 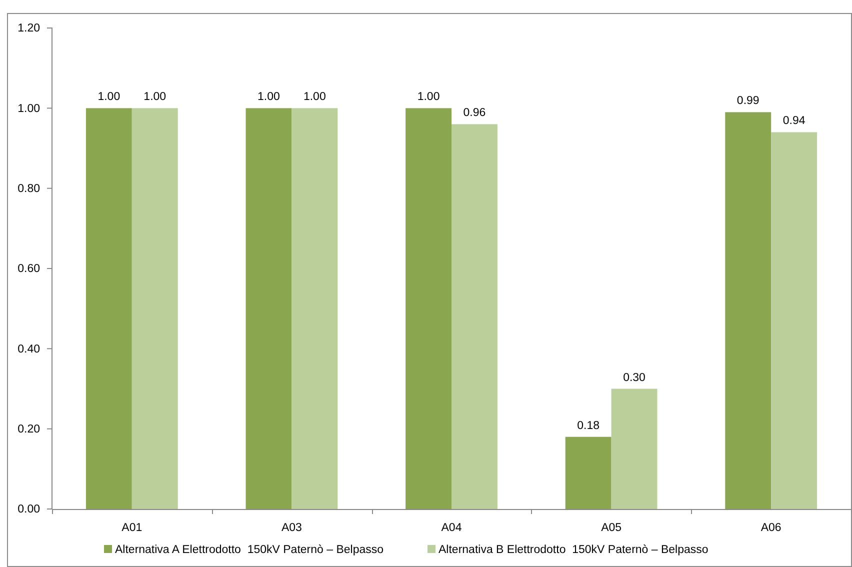 What do you see at coordinates (451, 528) in the screenshot?
I see `x-tick-label: A04` at bounding box center [451, 528].